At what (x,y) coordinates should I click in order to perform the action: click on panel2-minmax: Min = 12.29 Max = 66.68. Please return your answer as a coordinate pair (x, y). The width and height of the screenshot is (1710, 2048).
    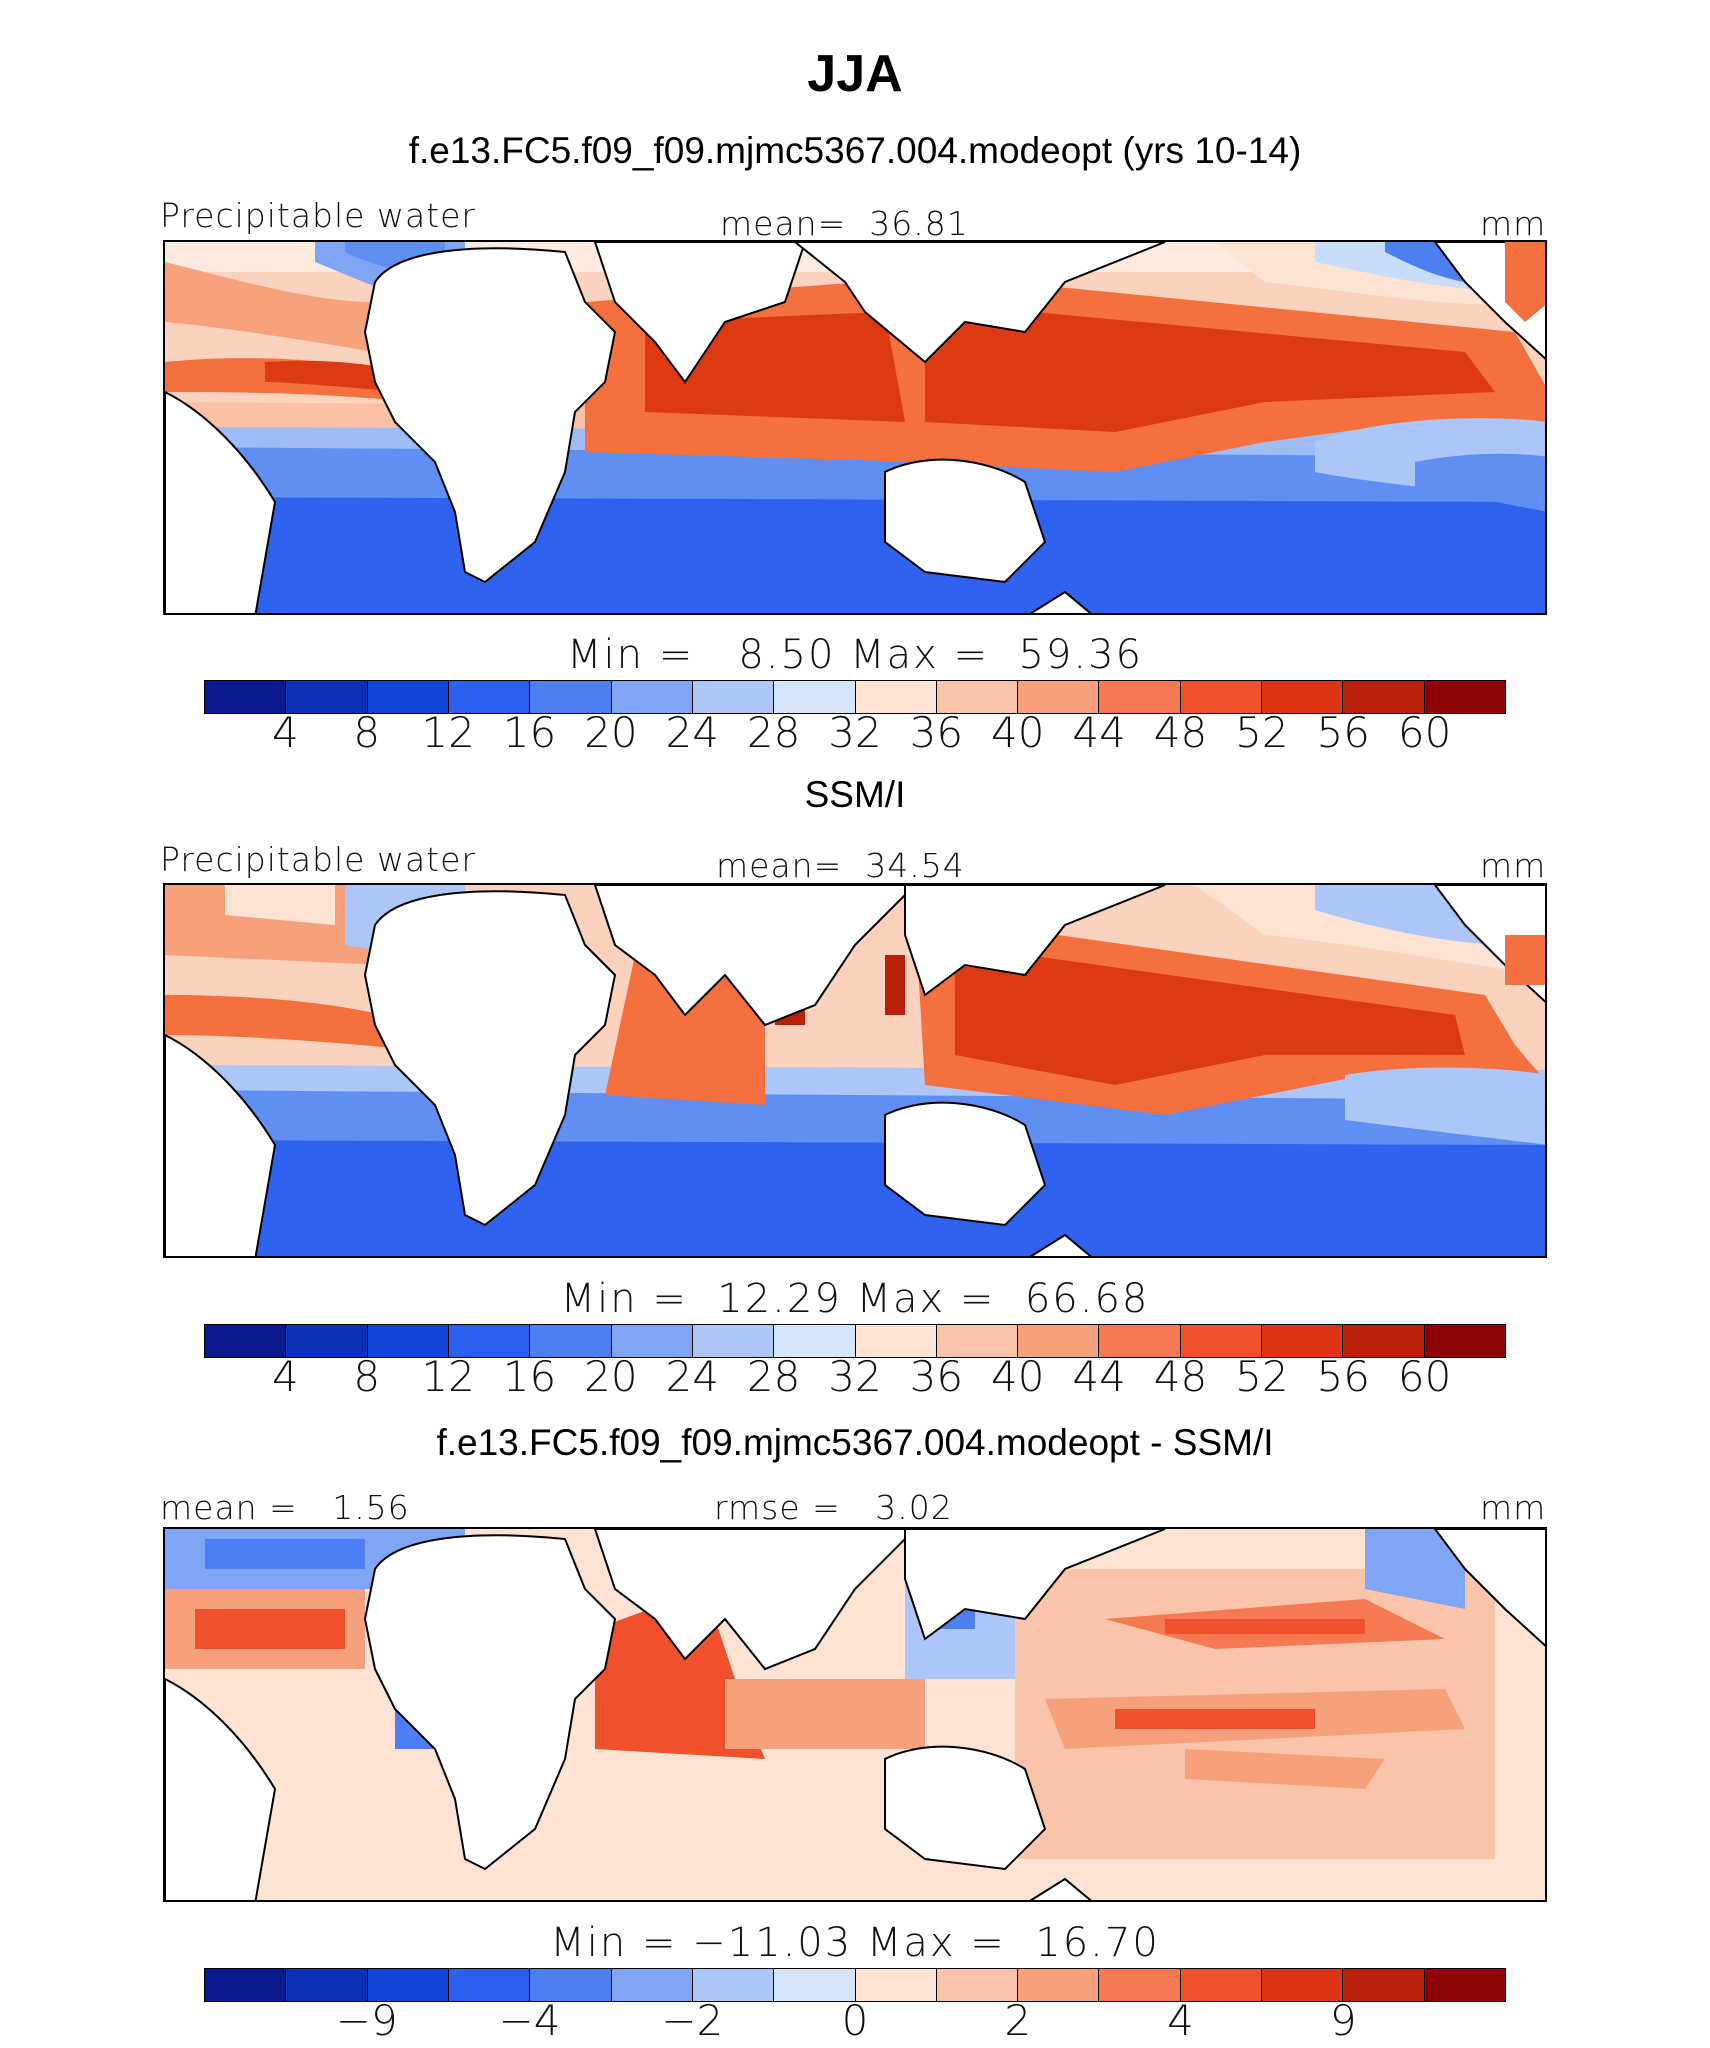
    Looking at the image, I should click on (855, 1299).